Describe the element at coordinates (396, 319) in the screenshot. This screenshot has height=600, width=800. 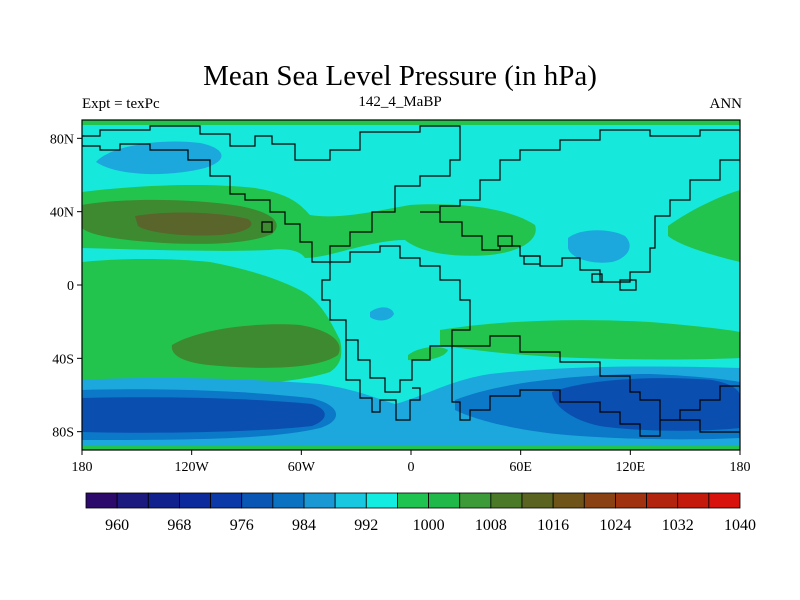
I see `coastline-gondwana-west` at that location.